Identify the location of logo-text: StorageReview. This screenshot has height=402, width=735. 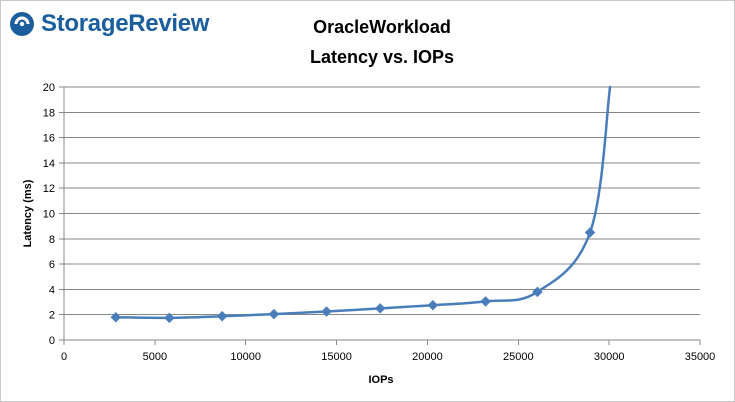
(125, 23).